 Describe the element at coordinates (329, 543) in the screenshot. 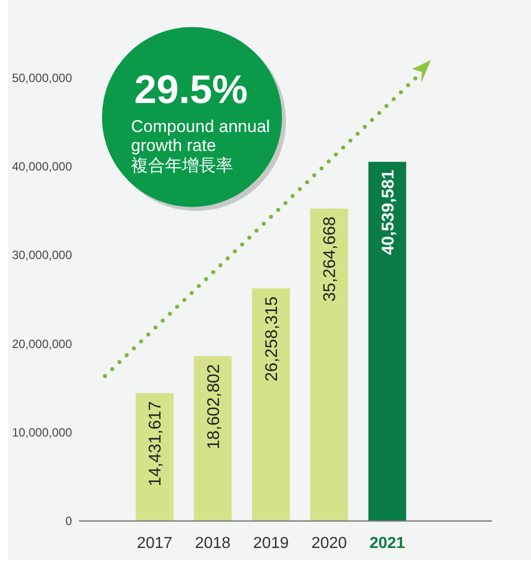

I see `x-tick-label: 2020` at that location.